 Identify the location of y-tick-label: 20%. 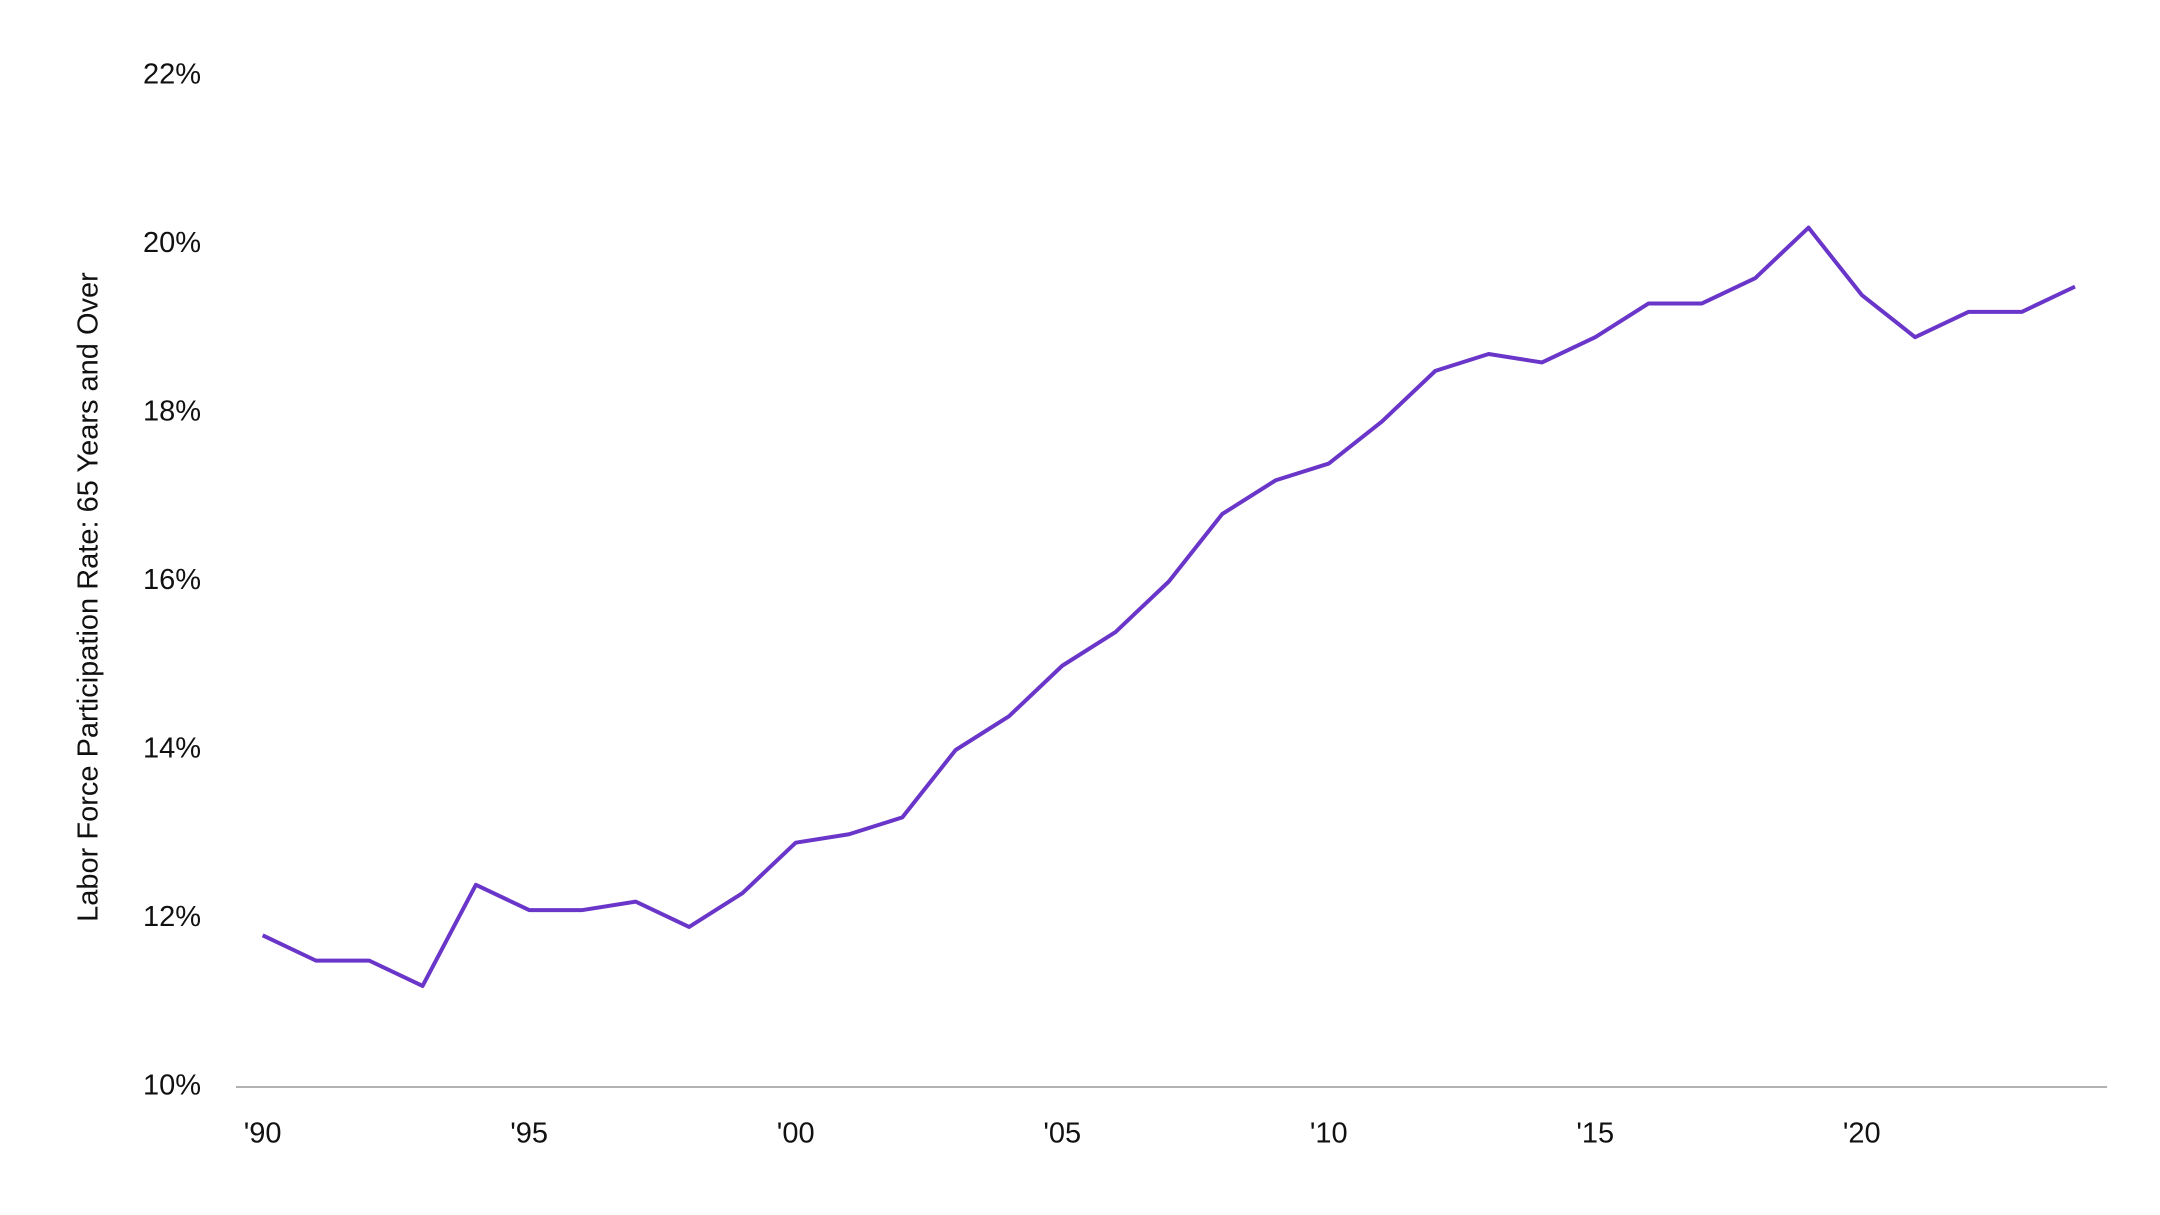
(172, 243).